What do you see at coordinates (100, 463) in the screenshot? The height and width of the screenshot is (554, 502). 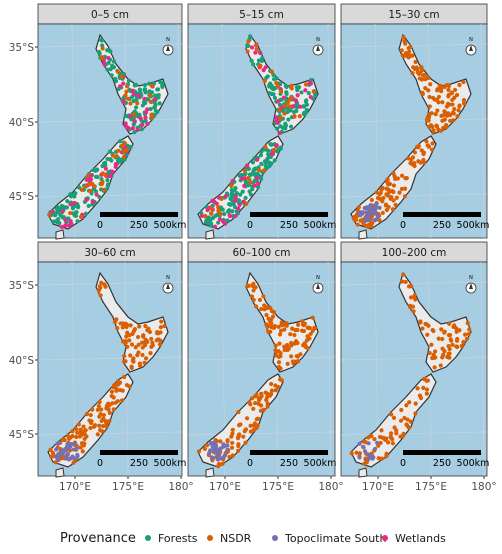 I see `scale-label: 0` at bounding box center [100, 463].